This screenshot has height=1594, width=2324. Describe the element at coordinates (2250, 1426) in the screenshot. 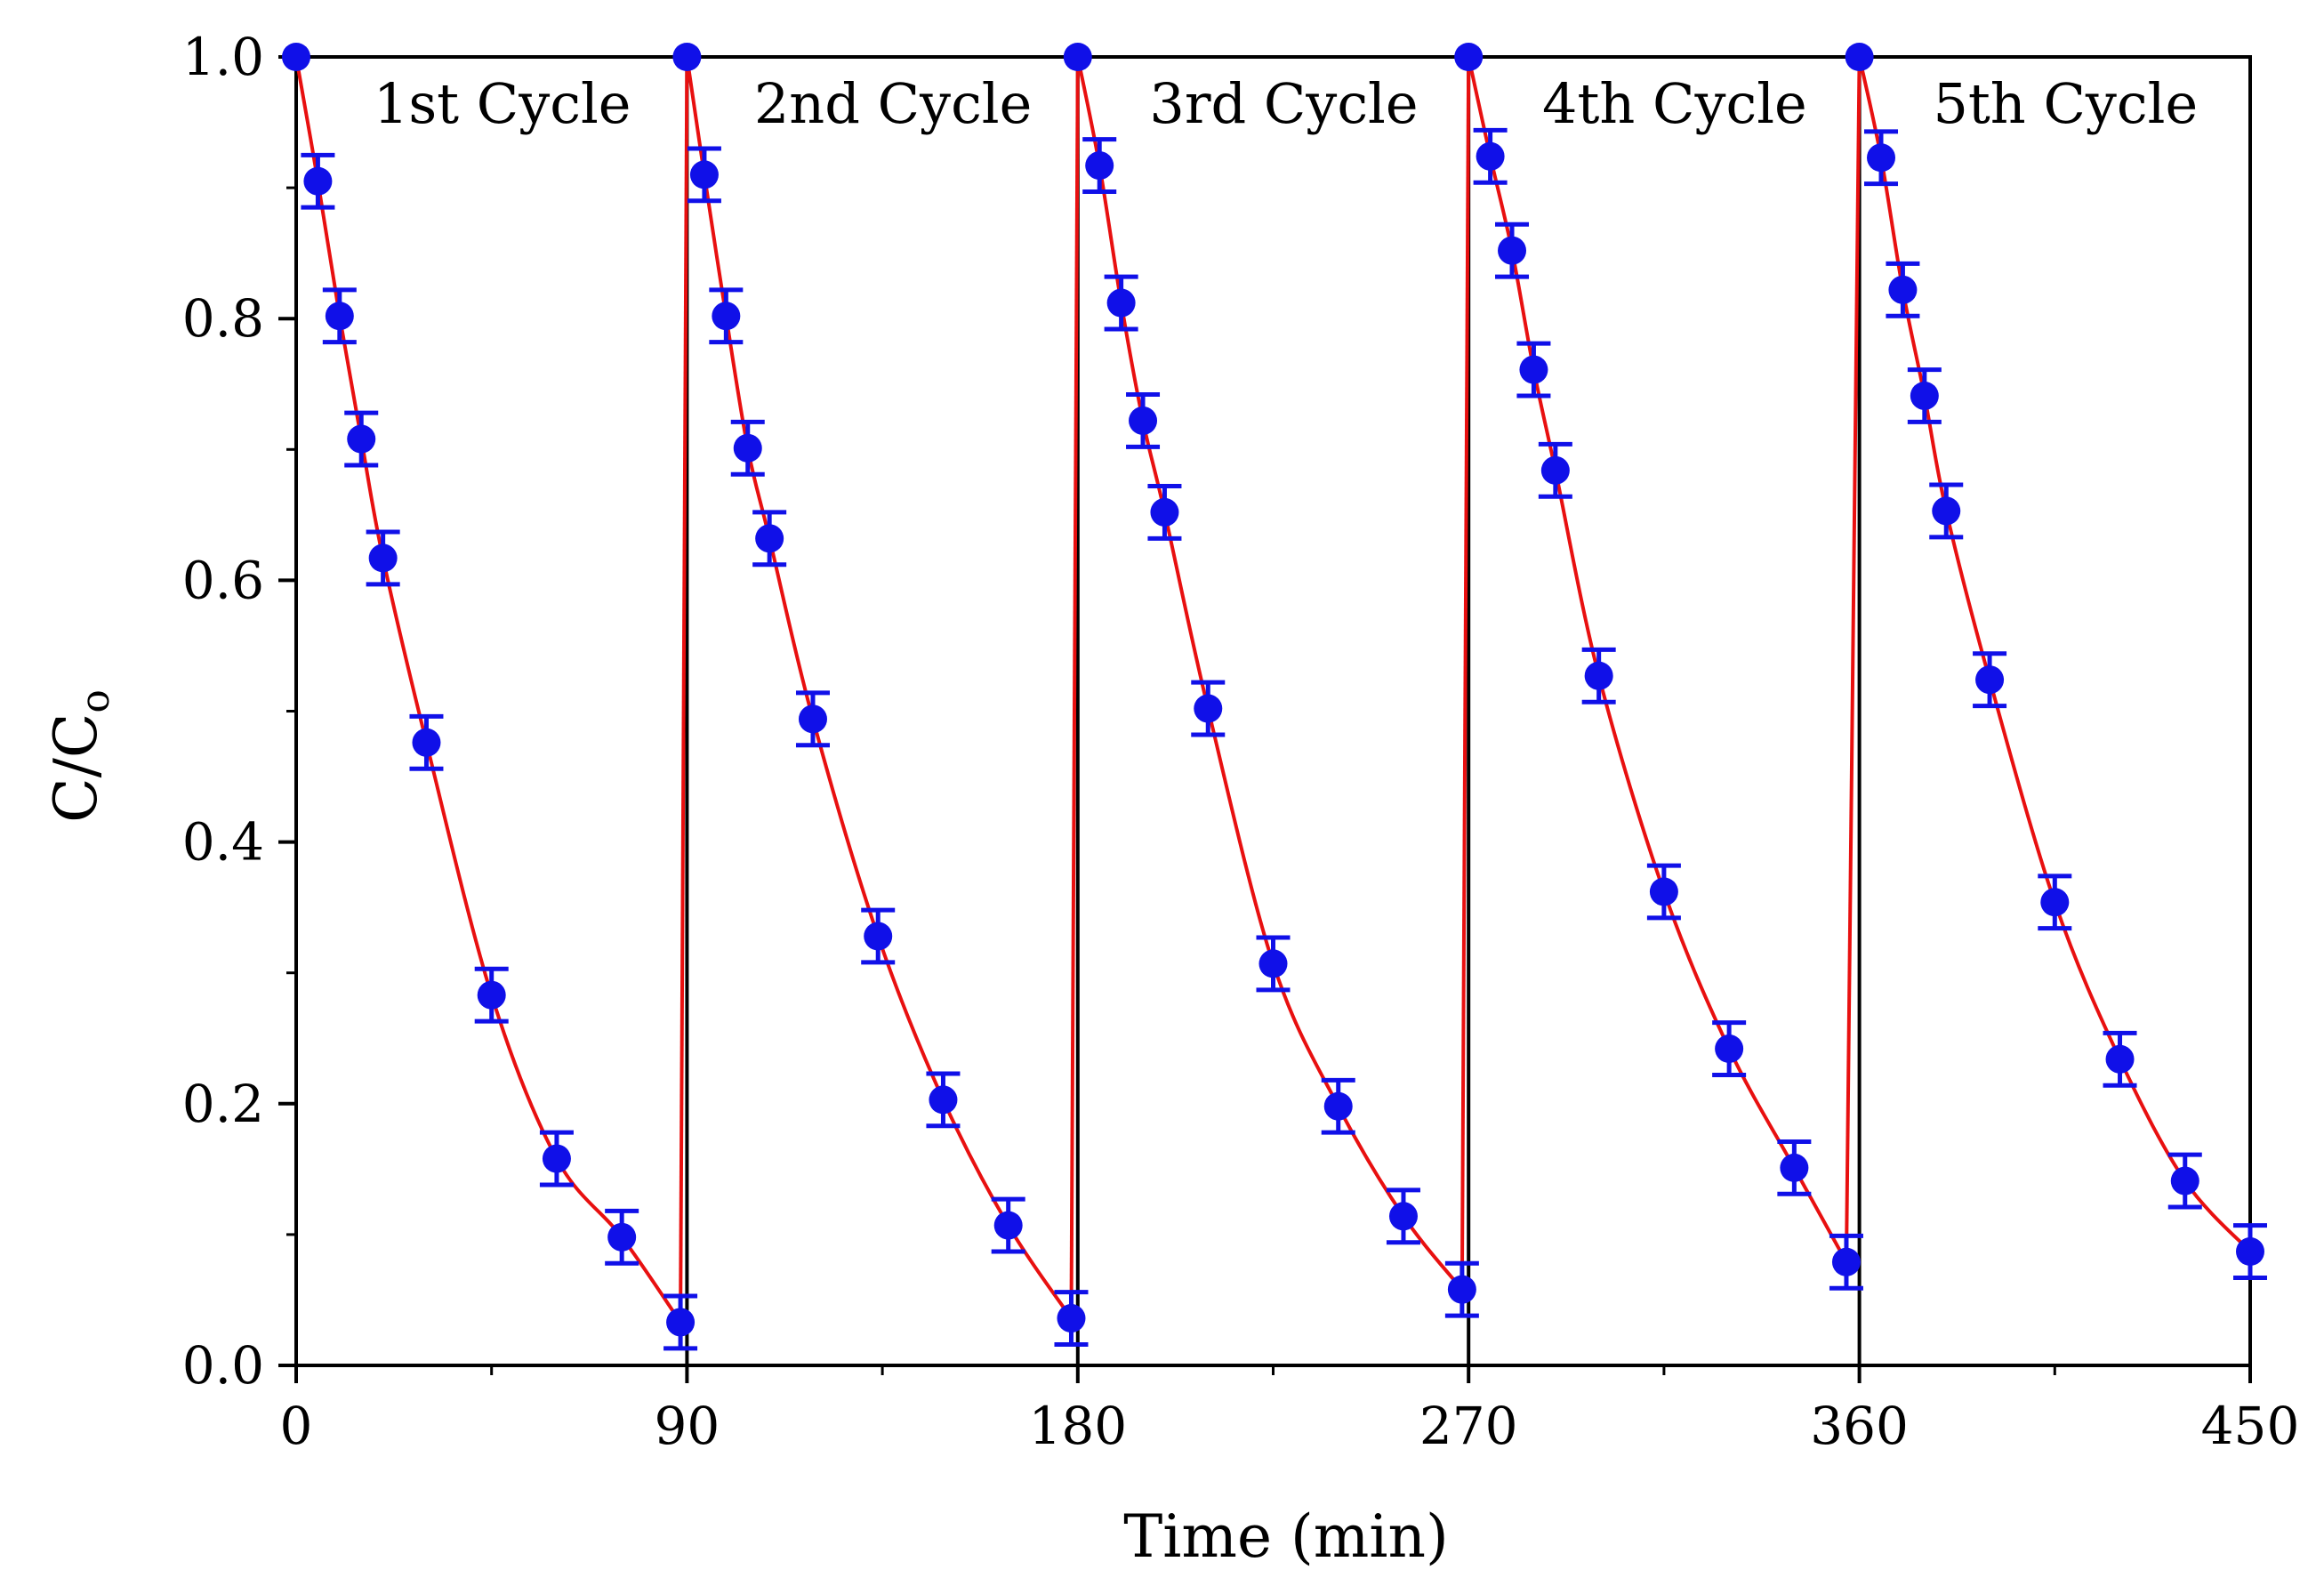

I see `x-tick-label: 450` at that location.